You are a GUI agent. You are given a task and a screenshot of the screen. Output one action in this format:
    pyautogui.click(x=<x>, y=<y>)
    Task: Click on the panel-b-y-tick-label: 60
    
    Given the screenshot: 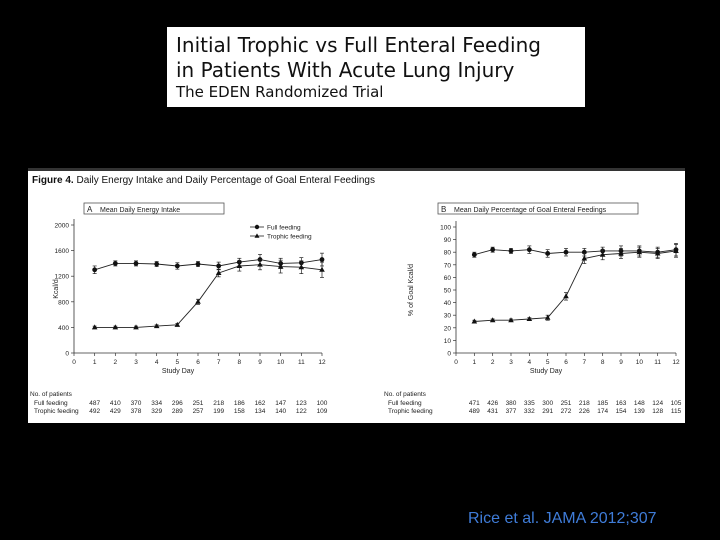 What is the action you would take?
    pyautogui.click(x=448, y=278)
    